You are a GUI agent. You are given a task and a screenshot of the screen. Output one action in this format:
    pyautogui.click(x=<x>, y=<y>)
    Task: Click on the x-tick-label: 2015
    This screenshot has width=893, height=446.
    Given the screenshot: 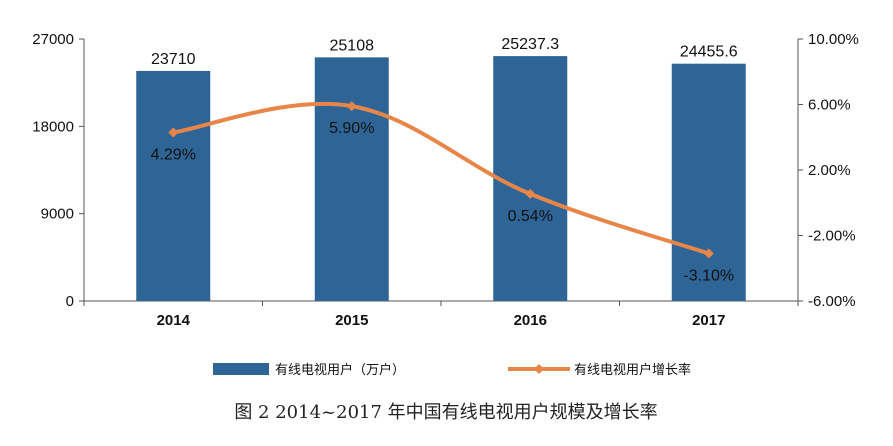 What is the action you would take?
    pyautogui.click(x=351, y=320)
    